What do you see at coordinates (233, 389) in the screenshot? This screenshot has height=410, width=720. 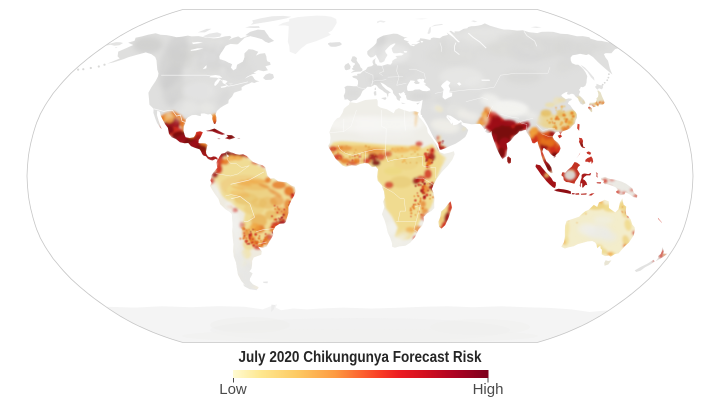 I see `svg-text: Low` at bounding box center [233, 389].